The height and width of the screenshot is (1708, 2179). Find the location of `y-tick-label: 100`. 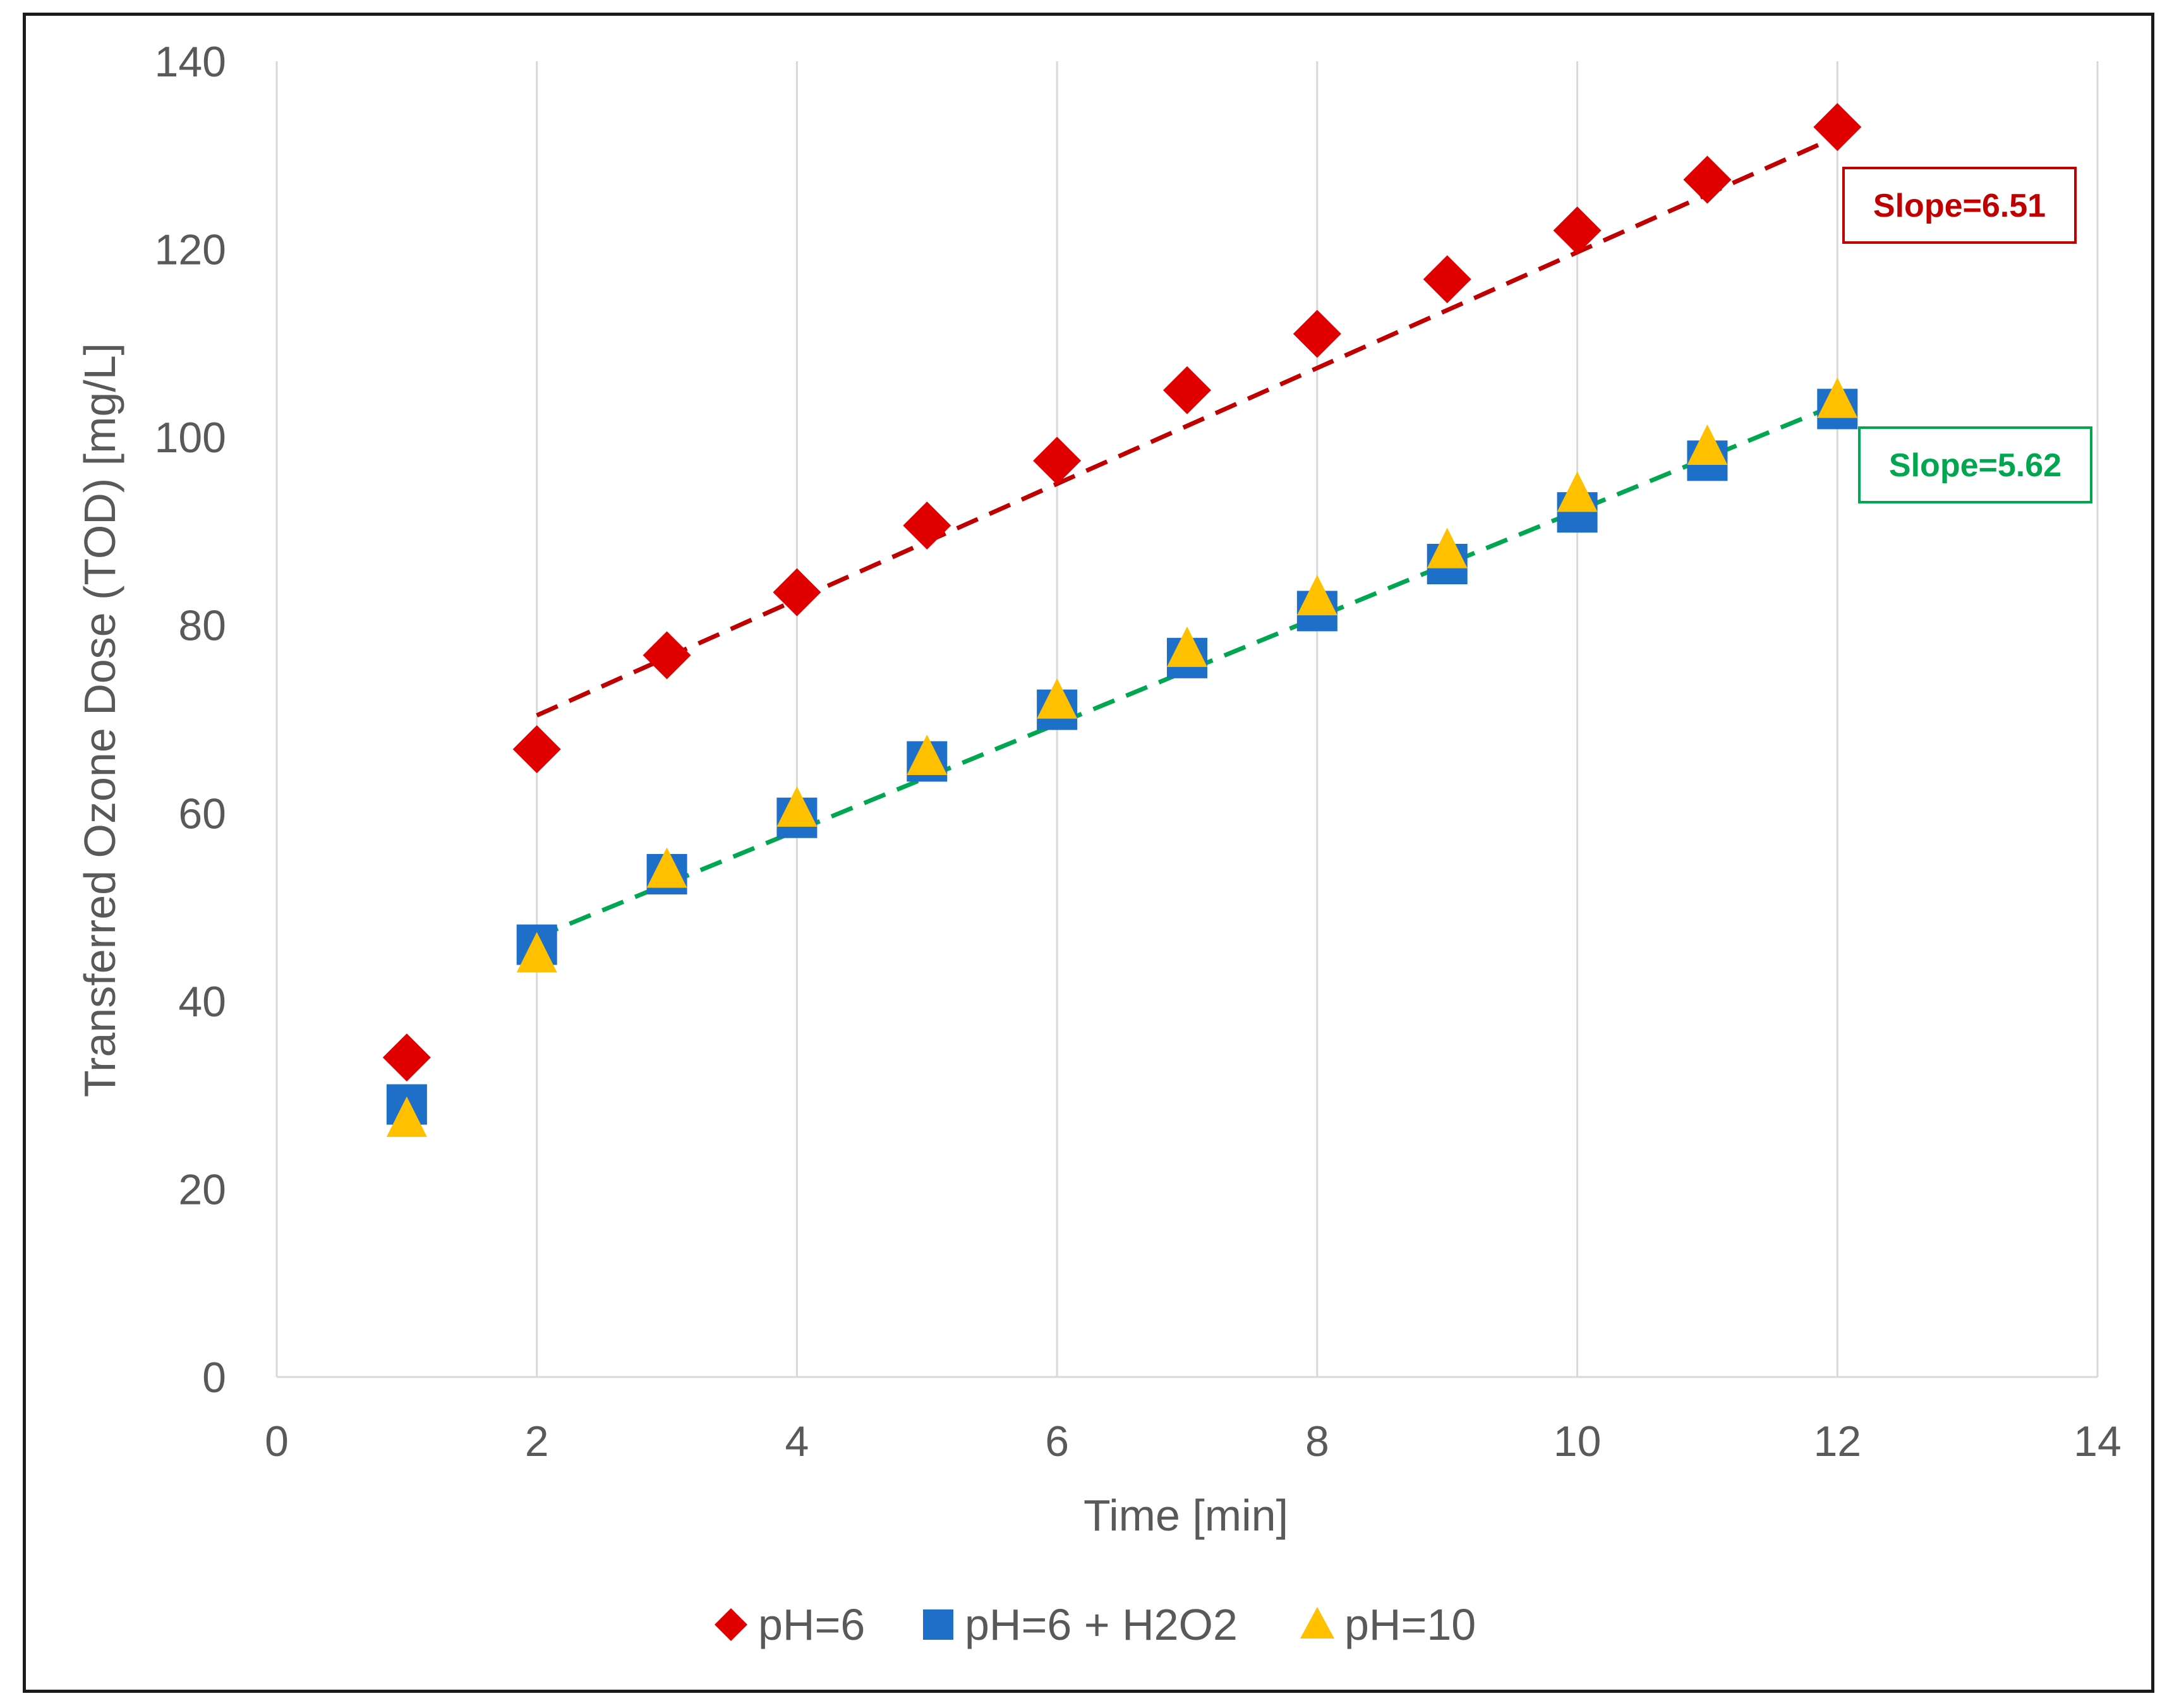

y-tick-label: 100 is located at coordinates (190, 438).